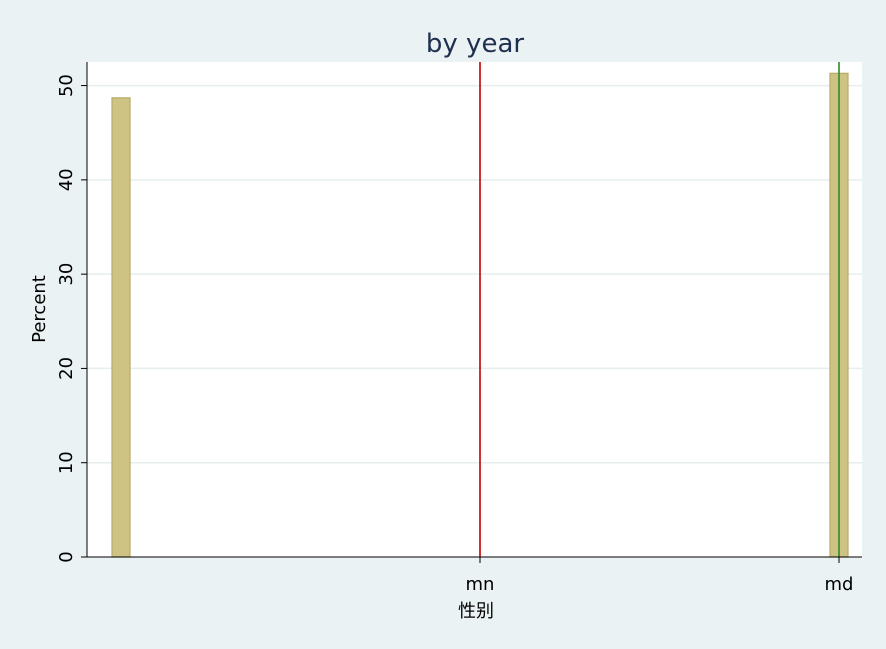 The width and height of the screenshot is (886, 649). What do you see at coordinates (66, 179) in the screenshot?
I see `y-tick-label: 40` at bounding box center [66, 179].